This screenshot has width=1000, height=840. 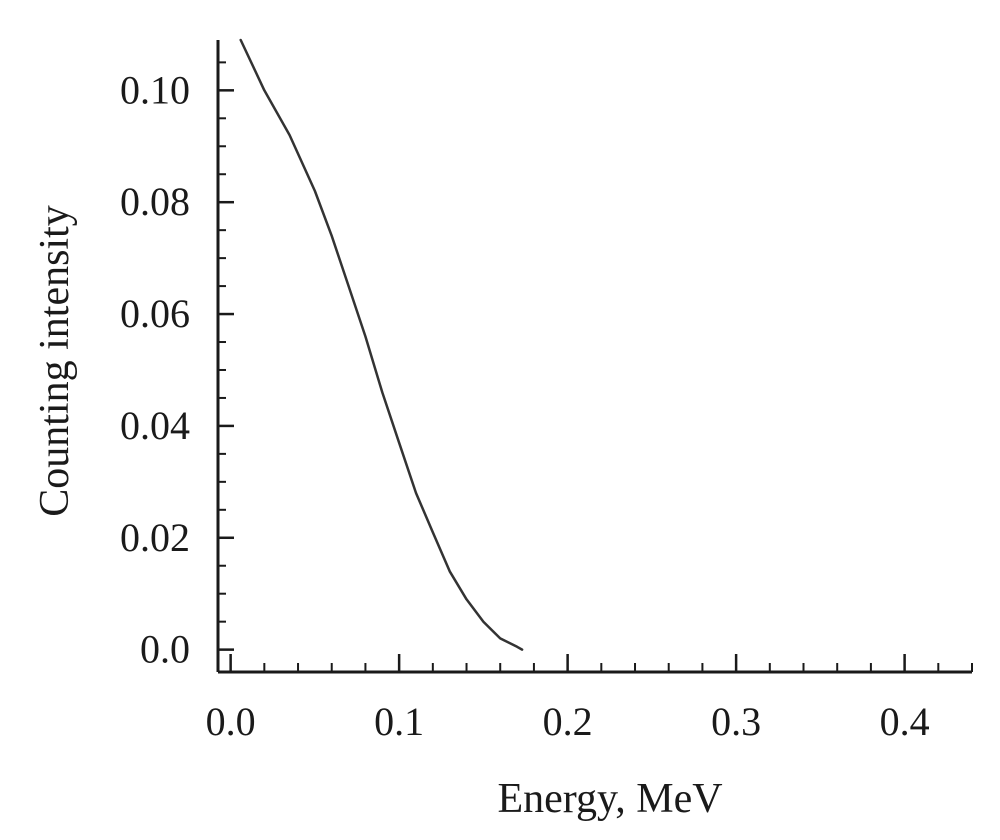 I want to click on y-tick-label: 0.0, so click(x=165, y=649).